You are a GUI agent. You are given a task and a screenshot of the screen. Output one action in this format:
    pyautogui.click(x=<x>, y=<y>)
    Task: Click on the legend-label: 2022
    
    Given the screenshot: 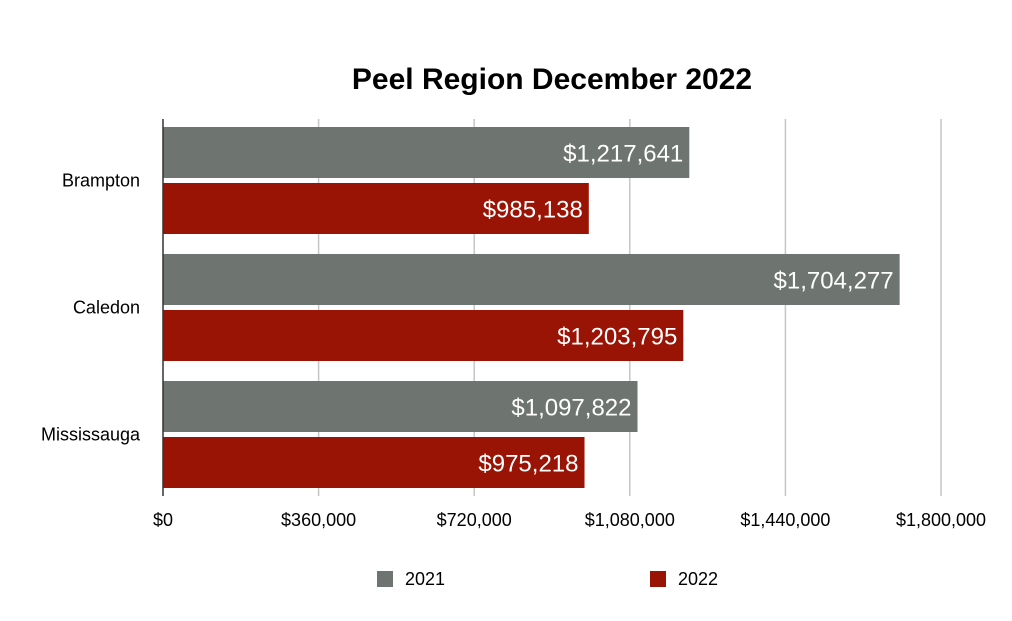 What is the action you would take?
    pyautogui.click(x=698, y=579)
    